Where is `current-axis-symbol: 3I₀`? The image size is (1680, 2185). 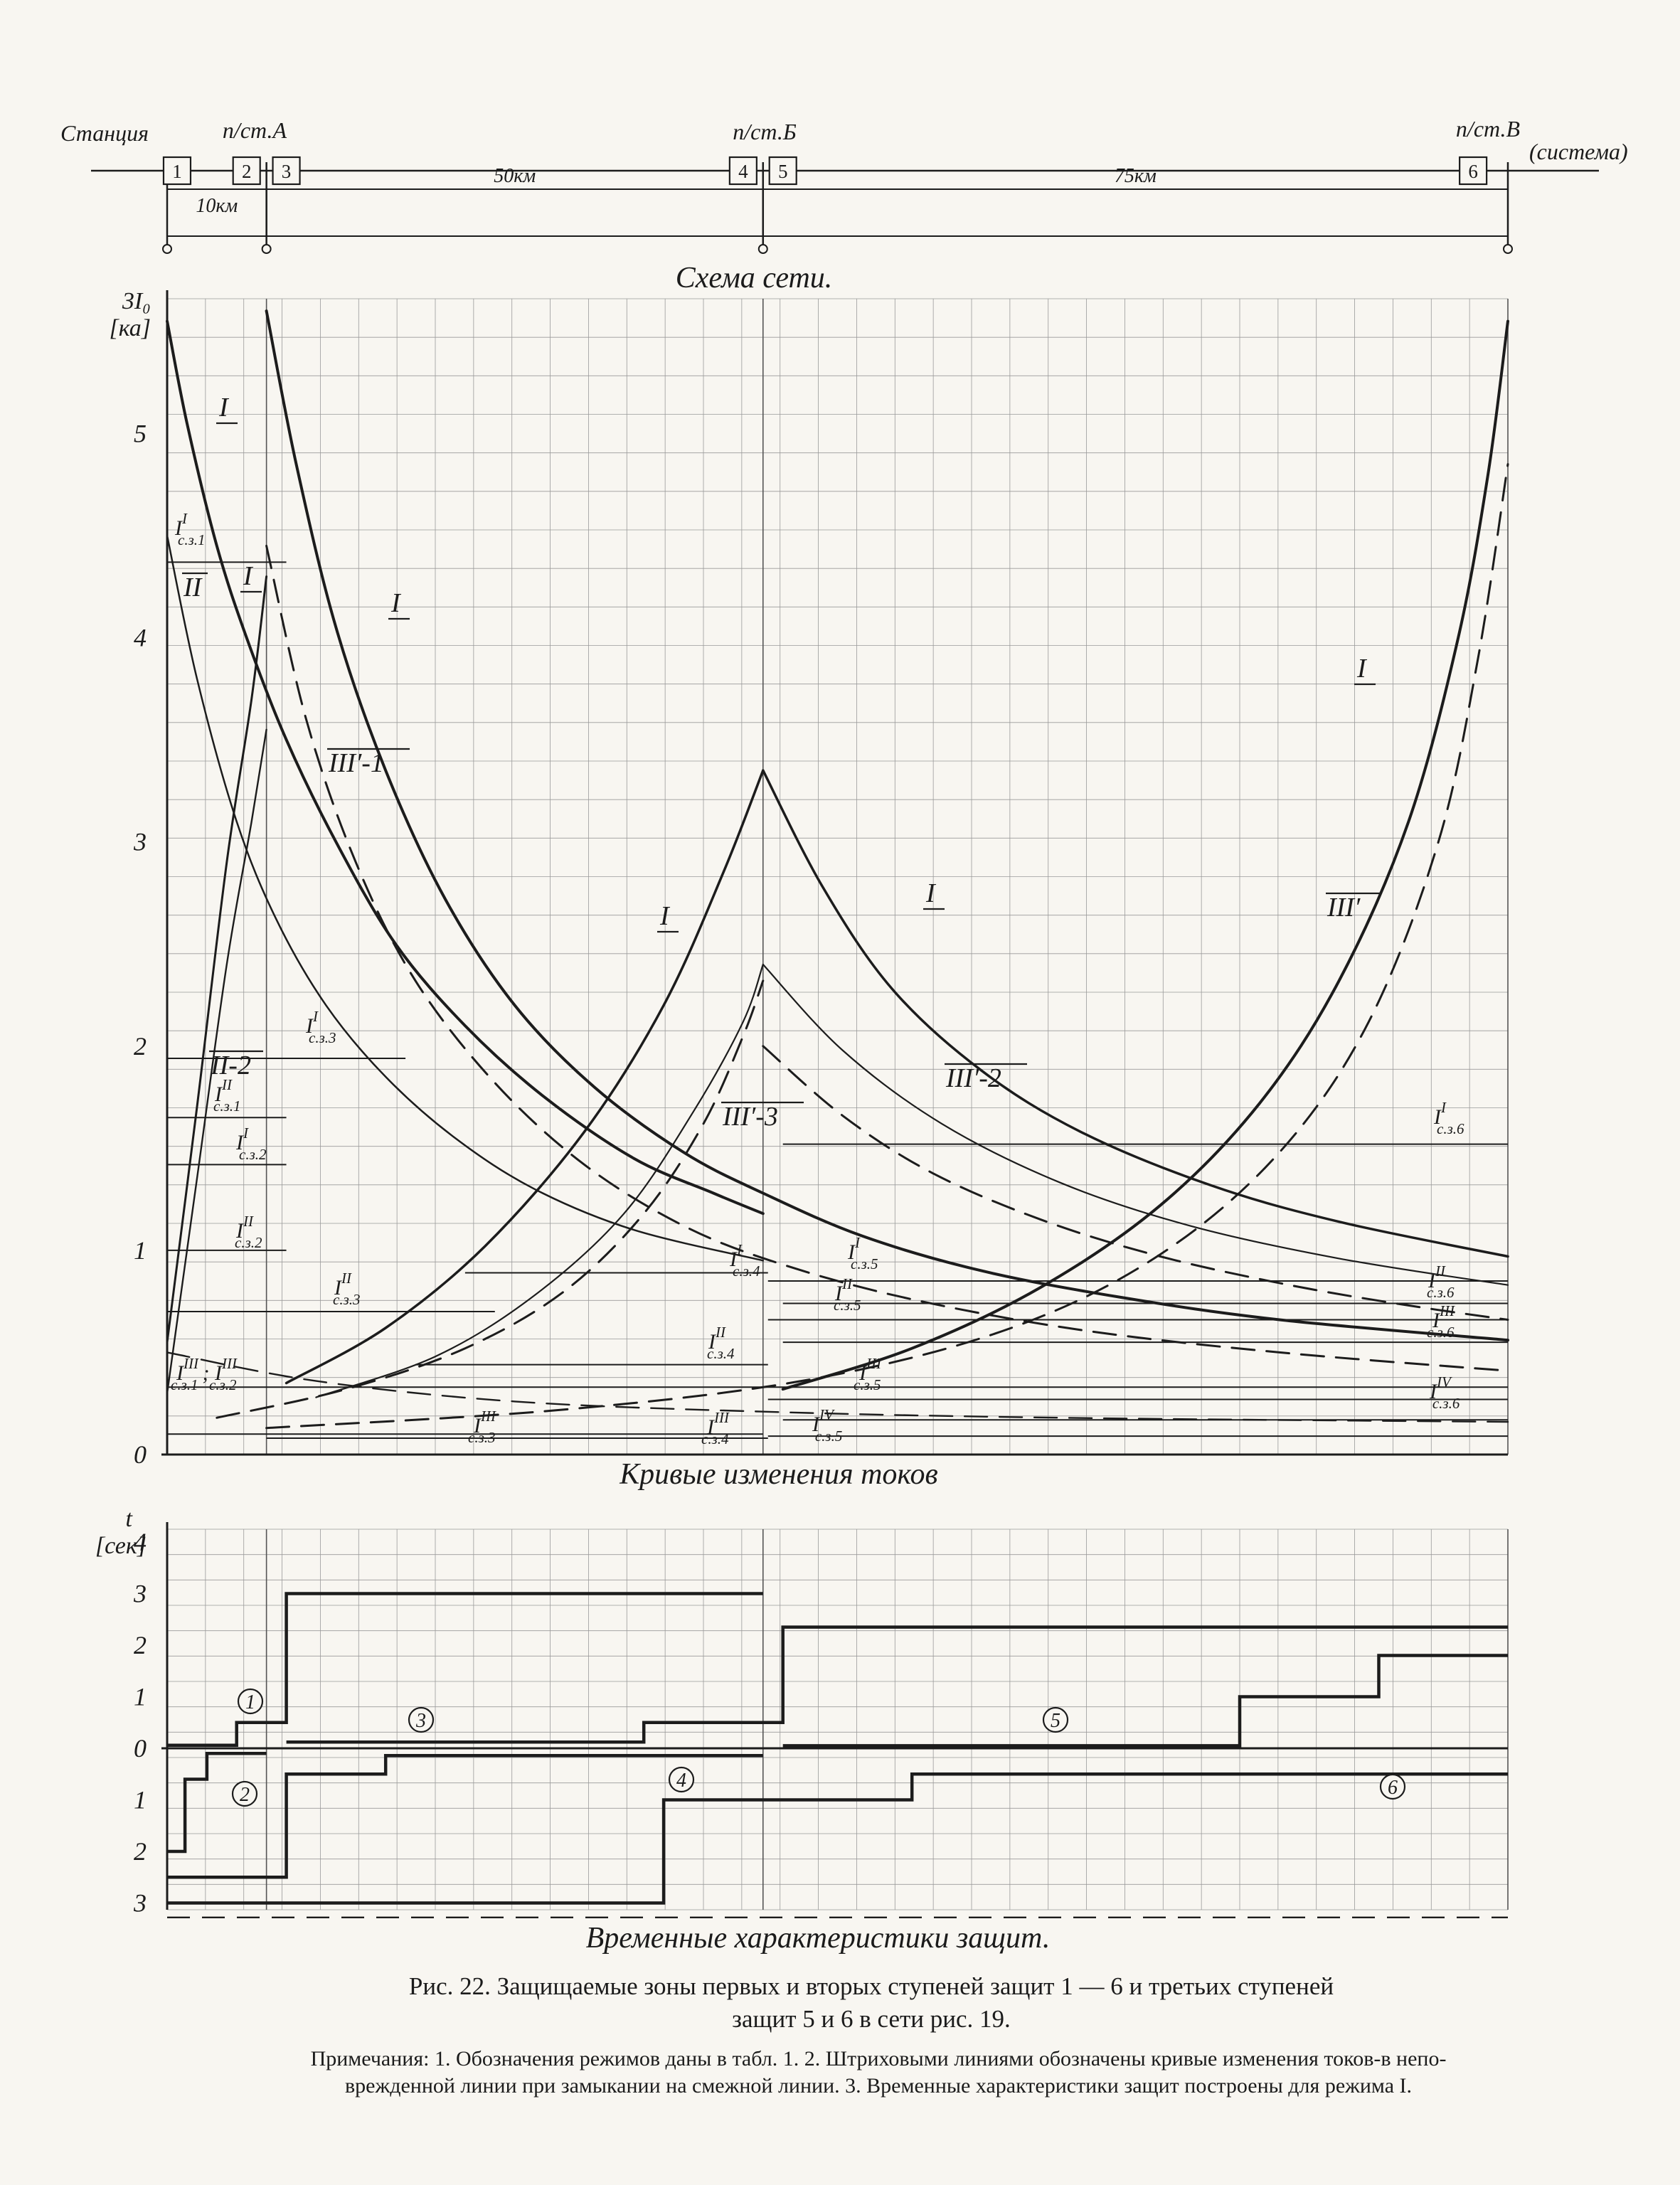
current-axis-symbol: 3I₀ is located at coordinates (136, 301).